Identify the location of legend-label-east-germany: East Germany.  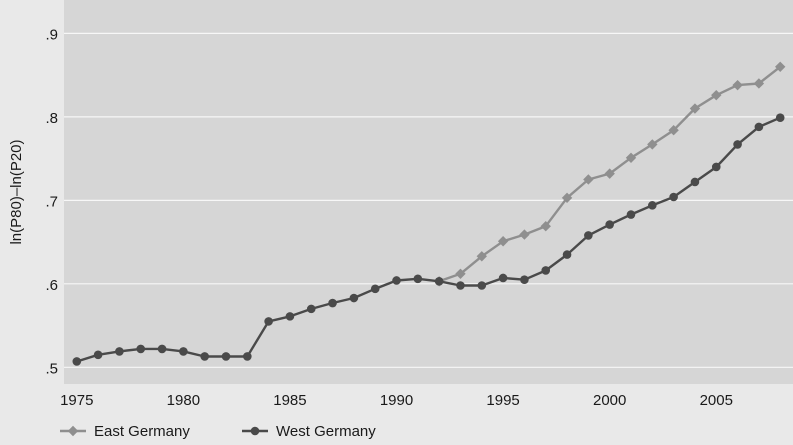
(142, 431).